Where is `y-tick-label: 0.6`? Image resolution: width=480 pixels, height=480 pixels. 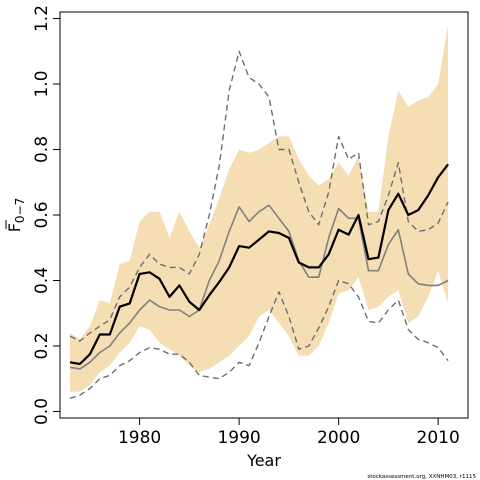 y-tick-label: 0.6 is located at coordinates (42, 214).